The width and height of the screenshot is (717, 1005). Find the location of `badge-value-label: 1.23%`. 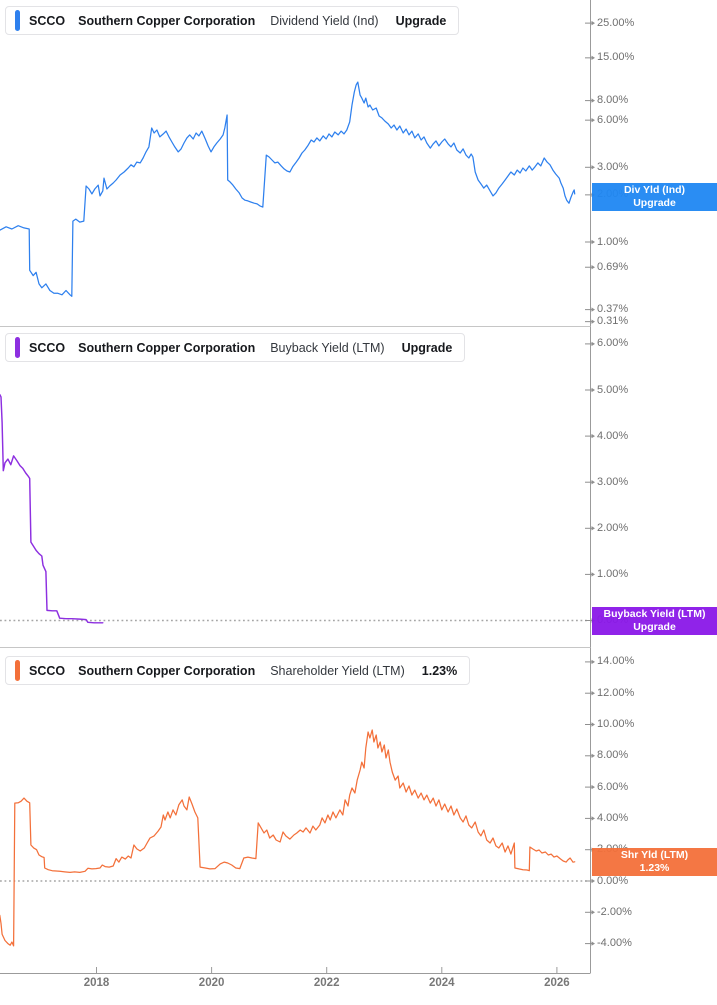

badge-value-label: 1.23% is located at coordinates (654, 868).